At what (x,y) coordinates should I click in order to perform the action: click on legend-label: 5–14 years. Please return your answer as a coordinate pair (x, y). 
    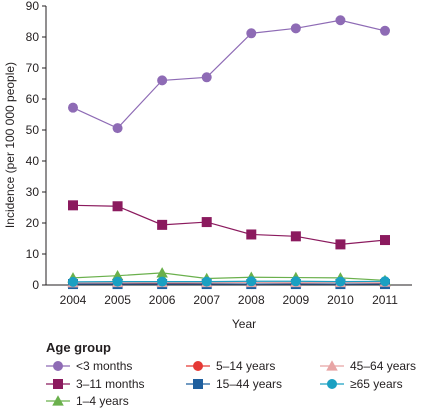
    Looking at the image, I should click on (245, 366).